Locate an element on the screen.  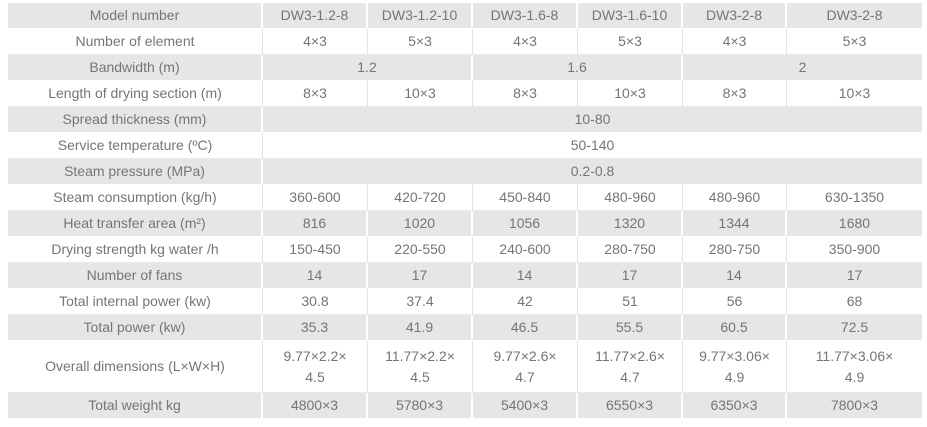
spec-cell: 11.77×2.2× 4.5 is located at coordinates (420, 367).